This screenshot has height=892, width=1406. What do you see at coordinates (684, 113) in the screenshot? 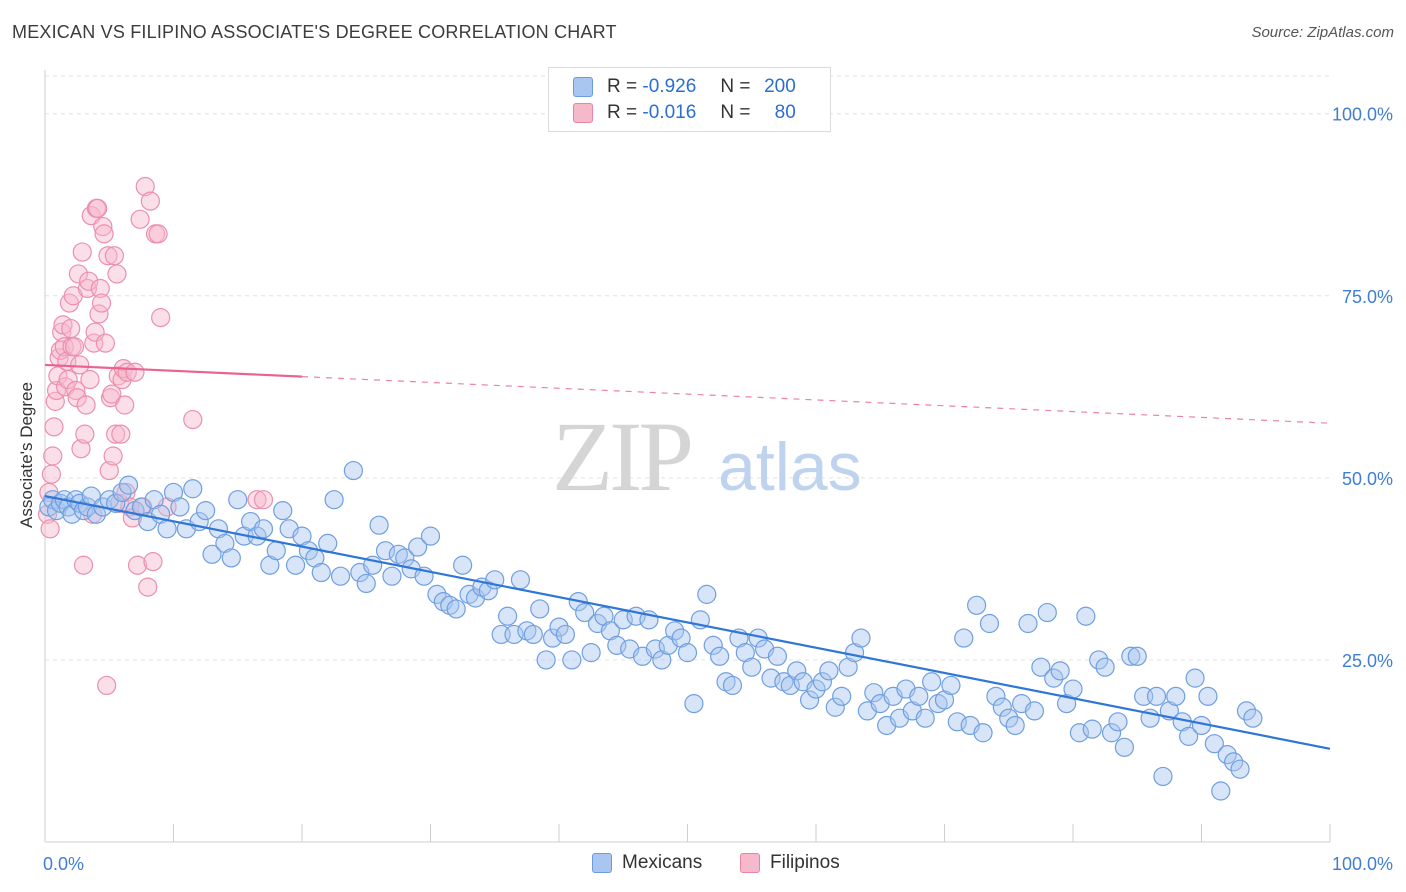
I see `legend-row-filipinos: R = -0.016 N = 80` at bounding box center [684, 113].